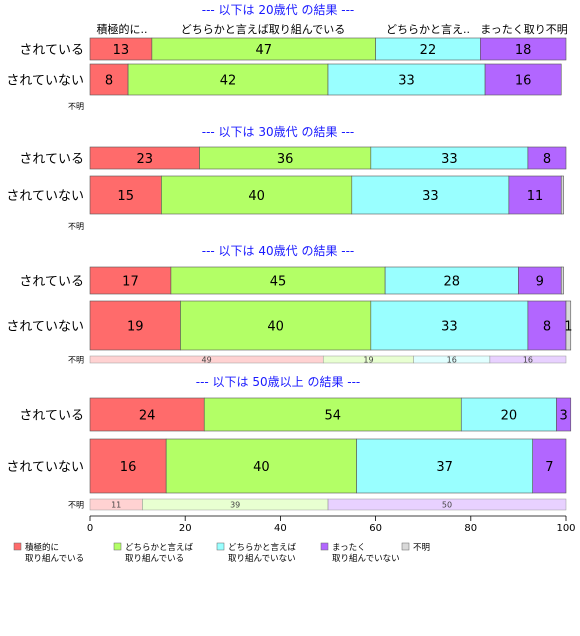  I want to click on top-column-label: どちらかと言え.., so click(428, 29).